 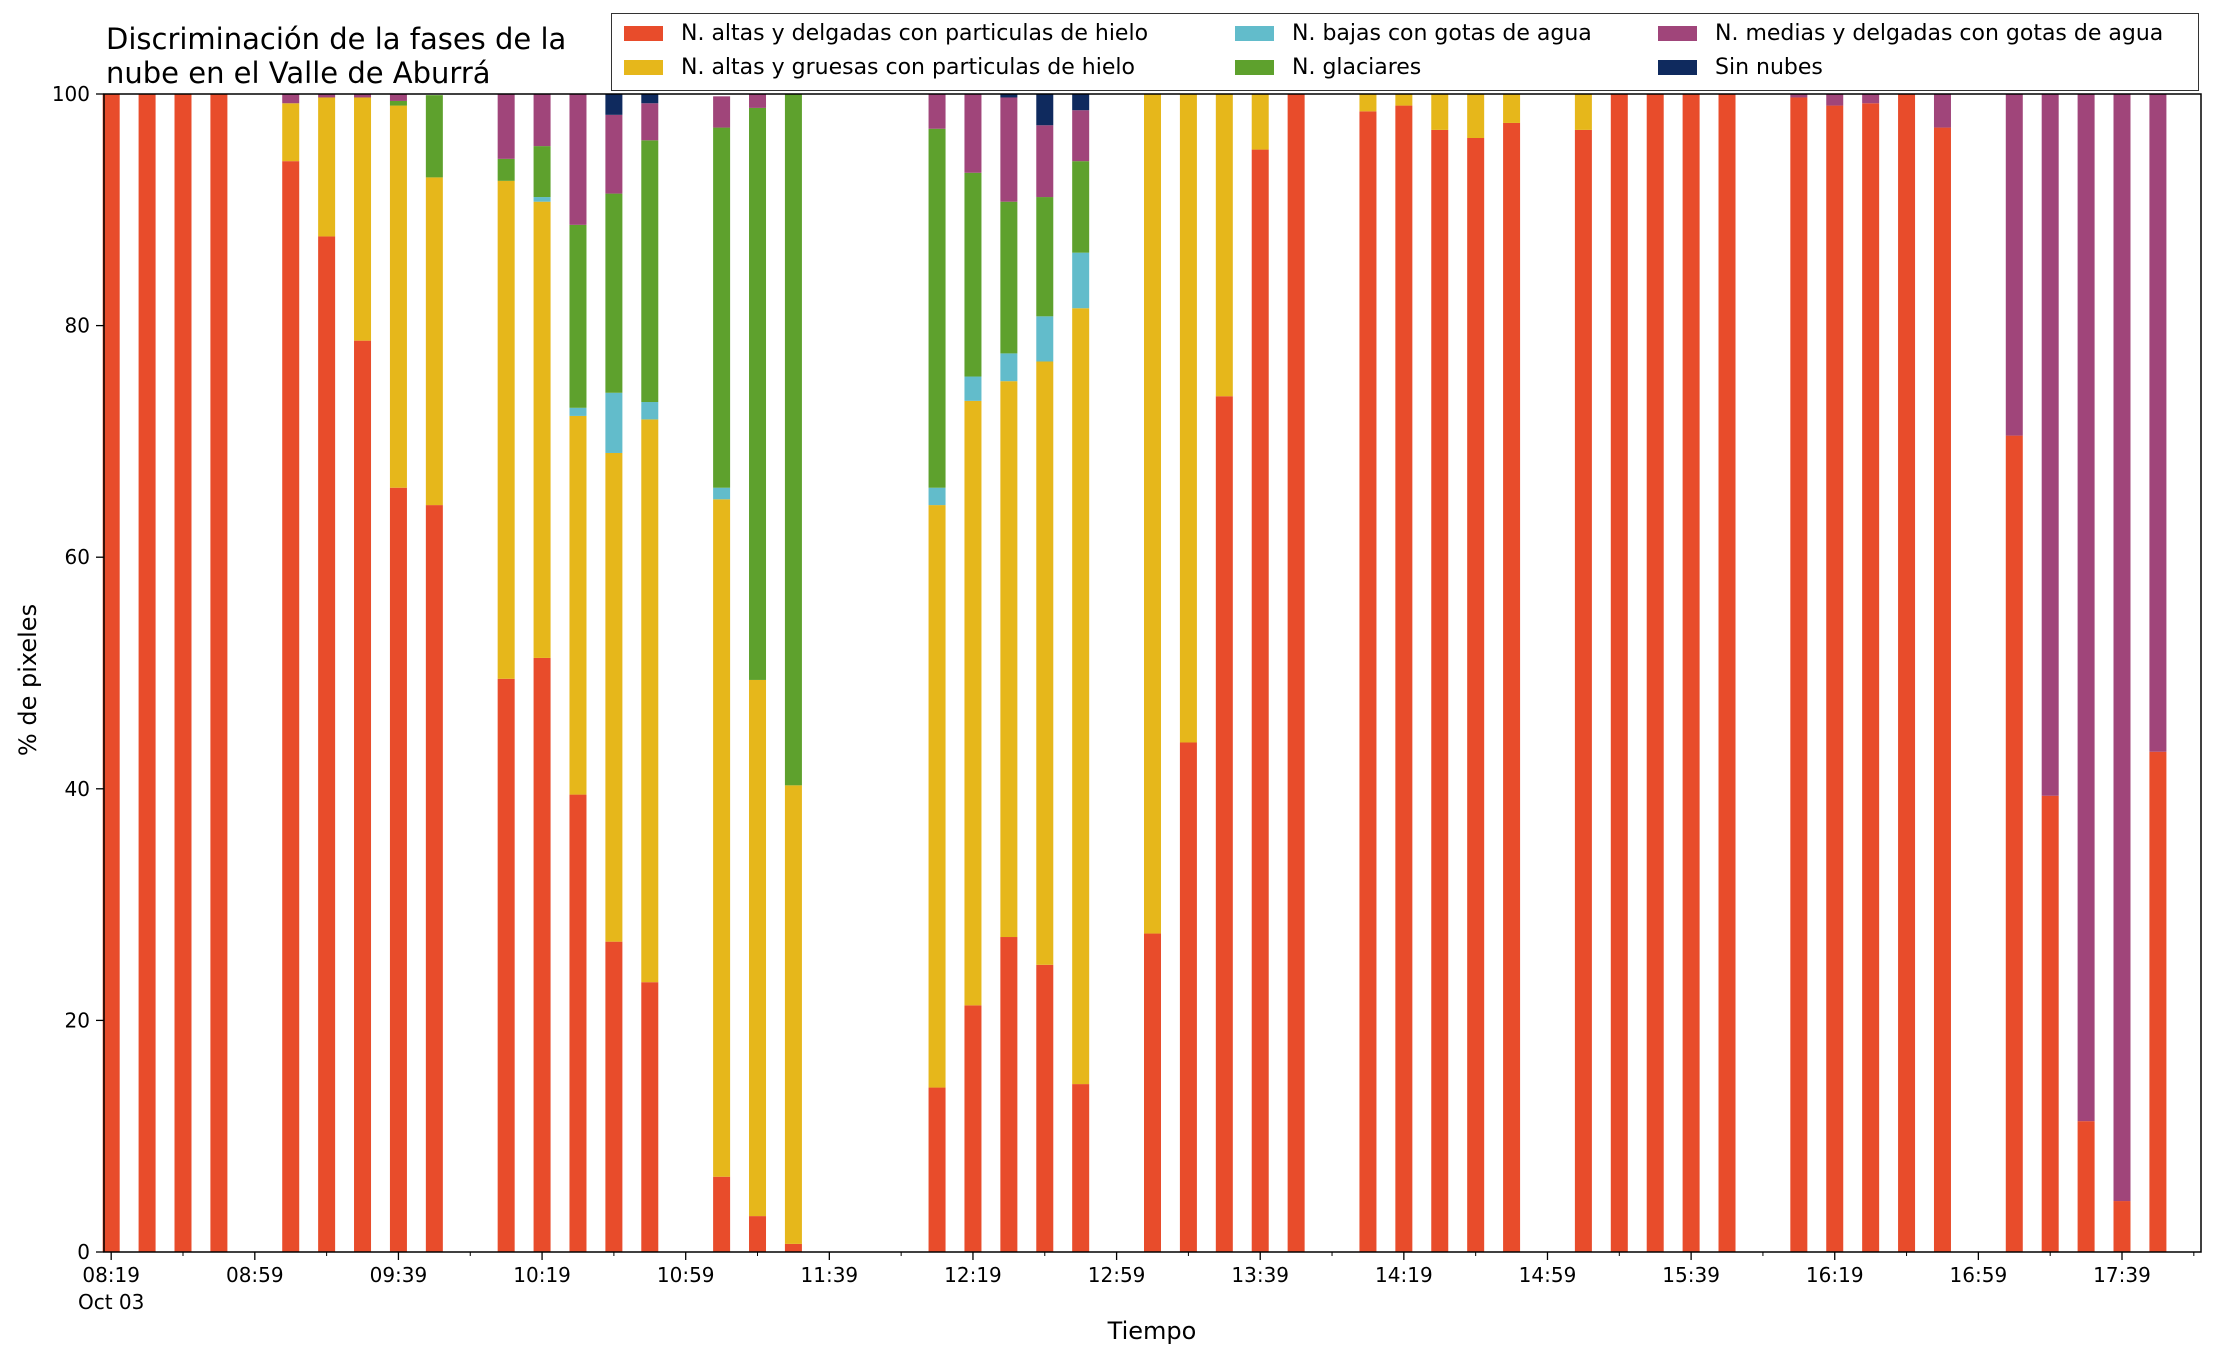 I want to click on legend-item-medias-gotas: N. medias y delgadas con gotas de agua, so click(x=1910, y=33).